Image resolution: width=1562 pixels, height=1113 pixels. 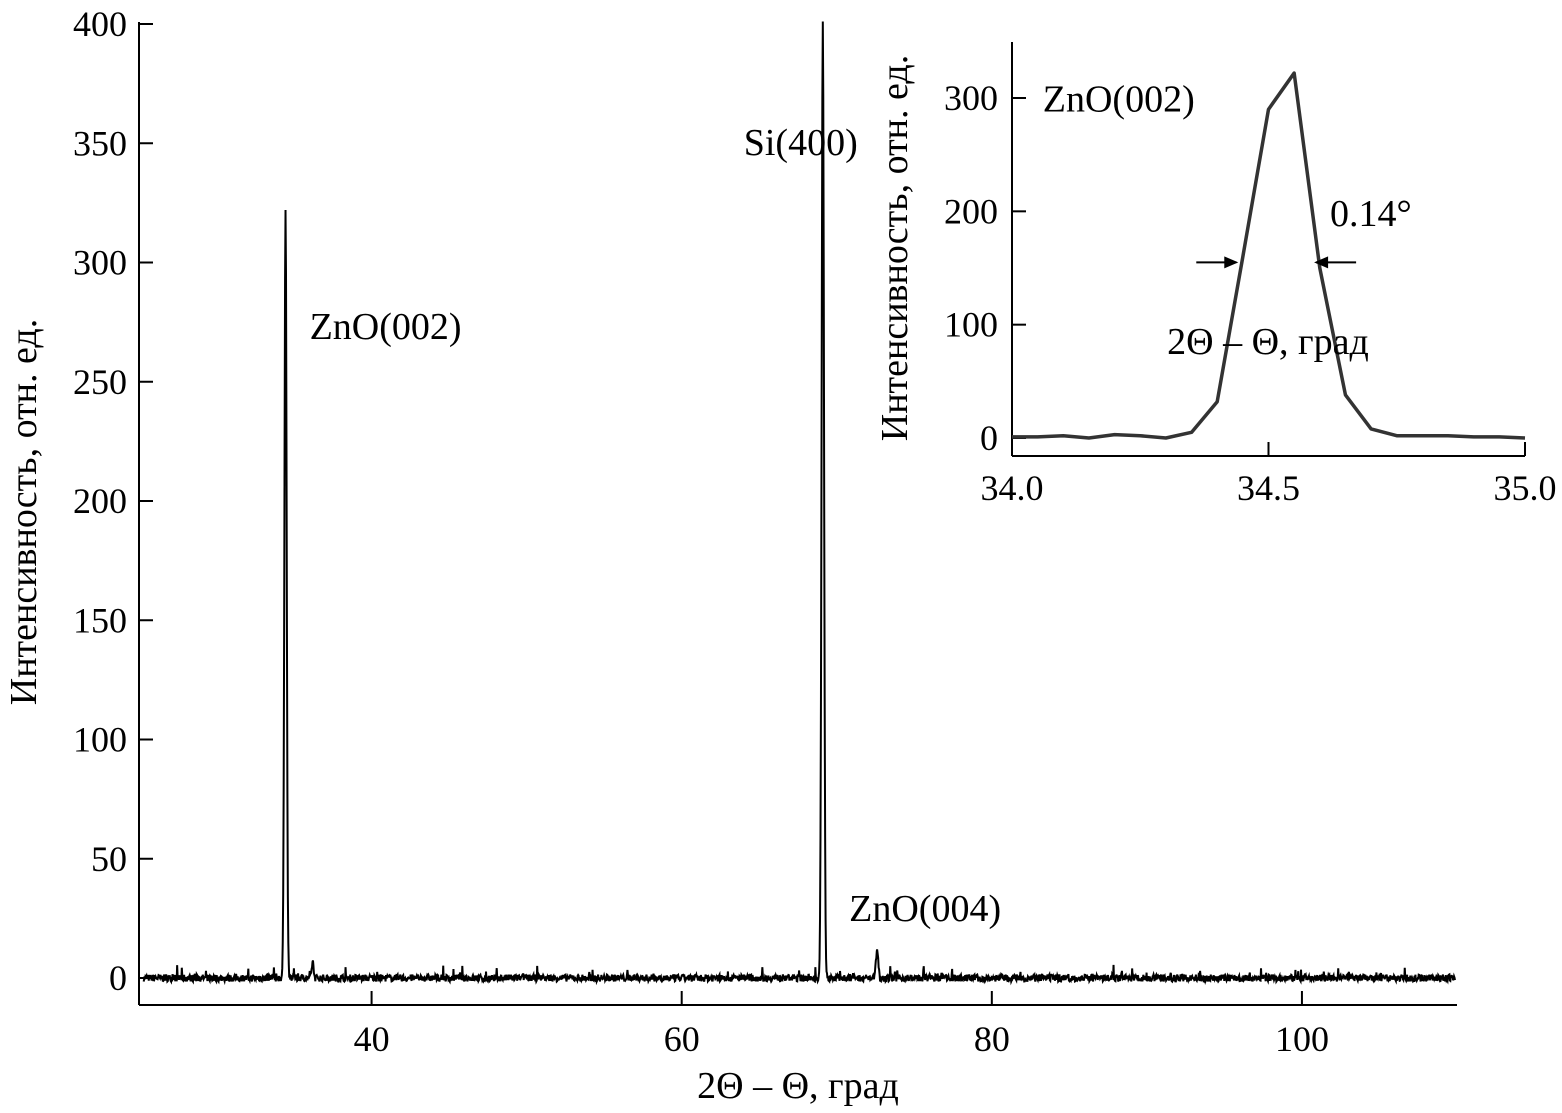 What do you see at coordinates (971, 98) in the screenshot?
I see `inset-y-tick-label: 300` at bounding box center [971, 98].